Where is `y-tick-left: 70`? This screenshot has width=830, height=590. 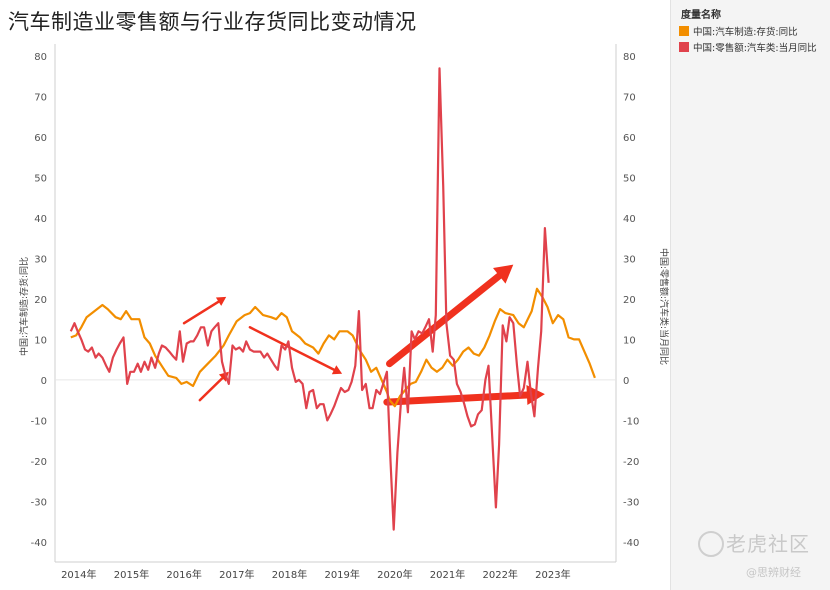
y-tick-left: 70 is located at coordinates (40, 98).